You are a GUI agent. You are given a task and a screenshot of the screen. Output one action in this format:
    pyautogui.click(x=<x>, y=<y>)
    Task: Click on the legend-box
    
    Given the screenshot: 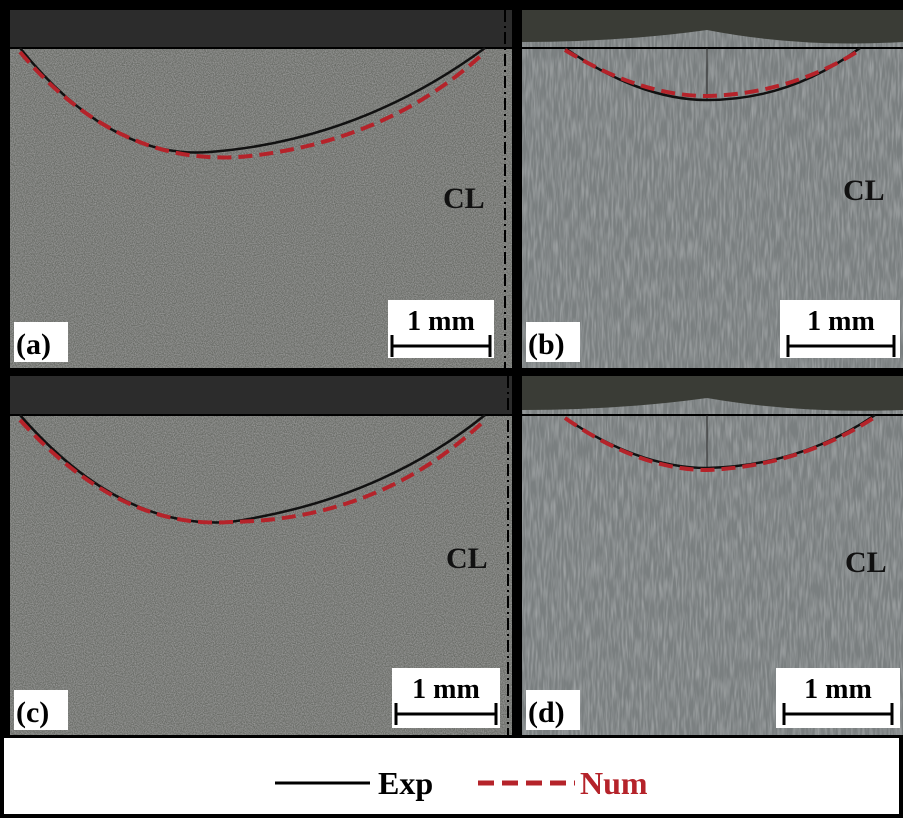 What is the action you would take?
    pyautogui.click(x=451, y=776)
    